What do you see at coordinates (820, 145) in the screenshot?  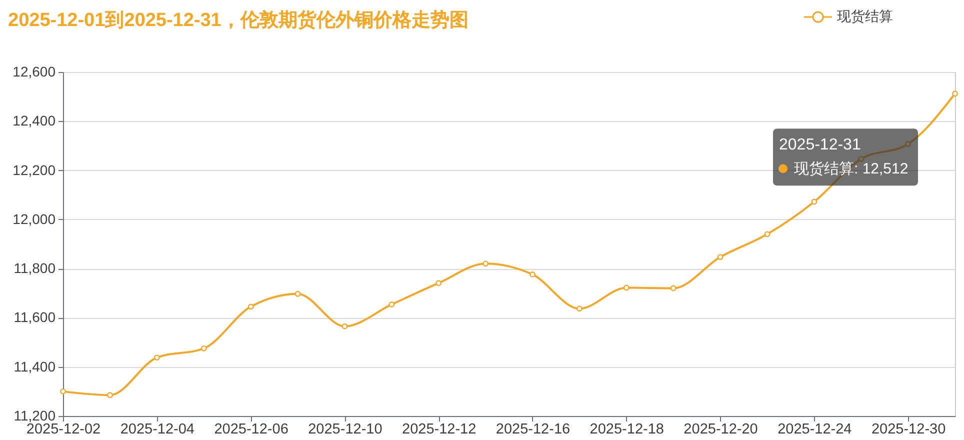 I see `annotation: 2025-12-31` at bounding box center [820, 145].